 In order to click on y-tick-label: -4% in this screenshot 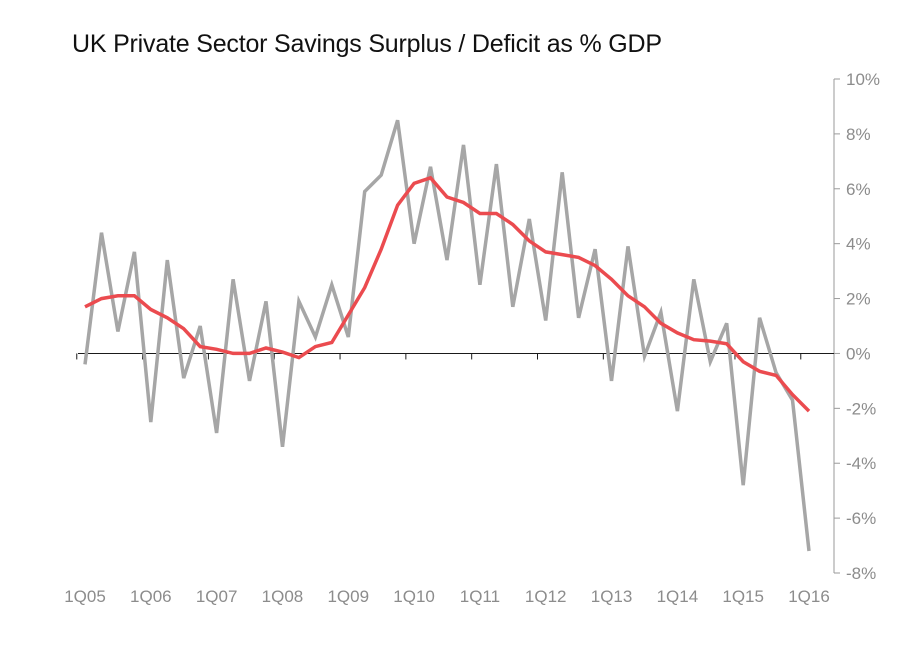, I will do `click(861, 463)`.